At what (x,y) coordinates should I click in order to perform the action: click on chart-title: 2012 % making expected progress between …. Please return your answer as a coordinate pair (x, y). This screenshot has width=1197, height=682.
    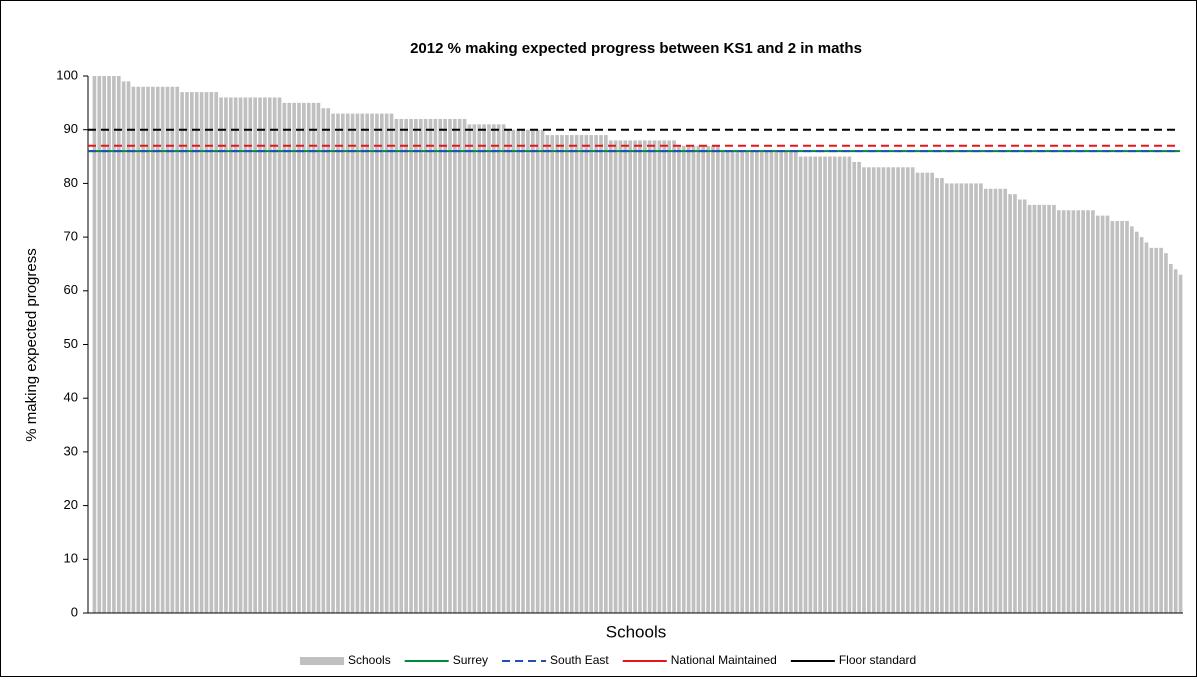
    Looking at the image, I should click on (636, 48).